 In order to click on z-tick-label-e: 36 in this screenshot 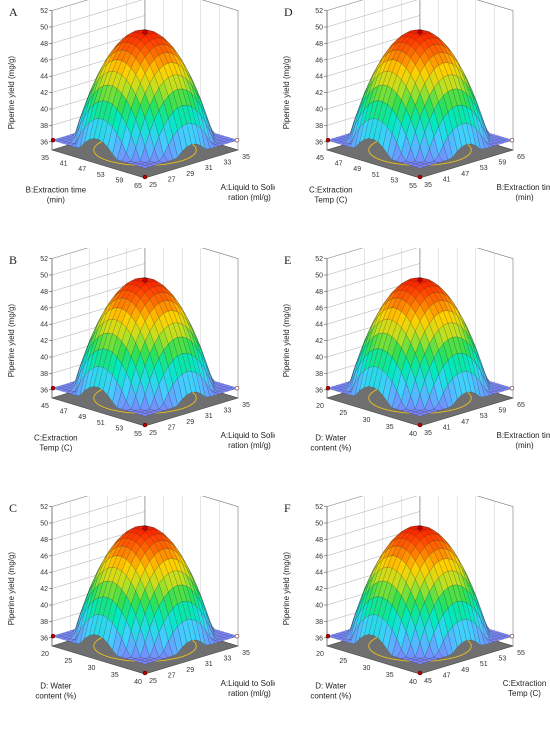, I will do `click(319, 390)`.